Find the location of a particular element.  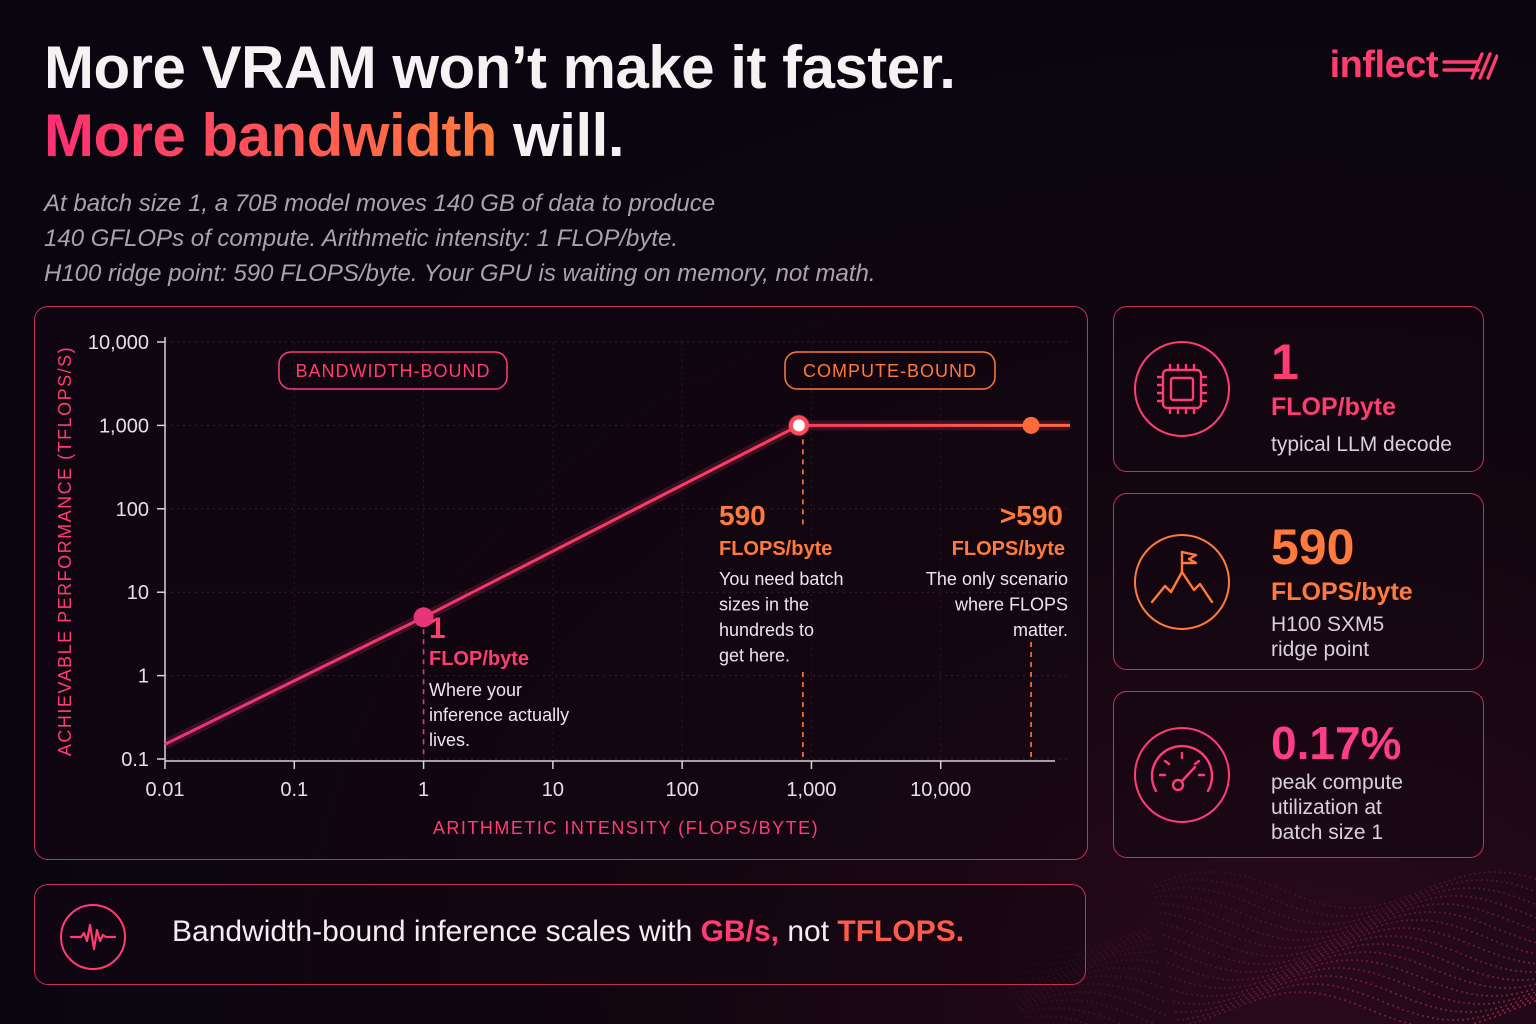

annotation-1-text: inference actually is located at coordinates (499, 715).